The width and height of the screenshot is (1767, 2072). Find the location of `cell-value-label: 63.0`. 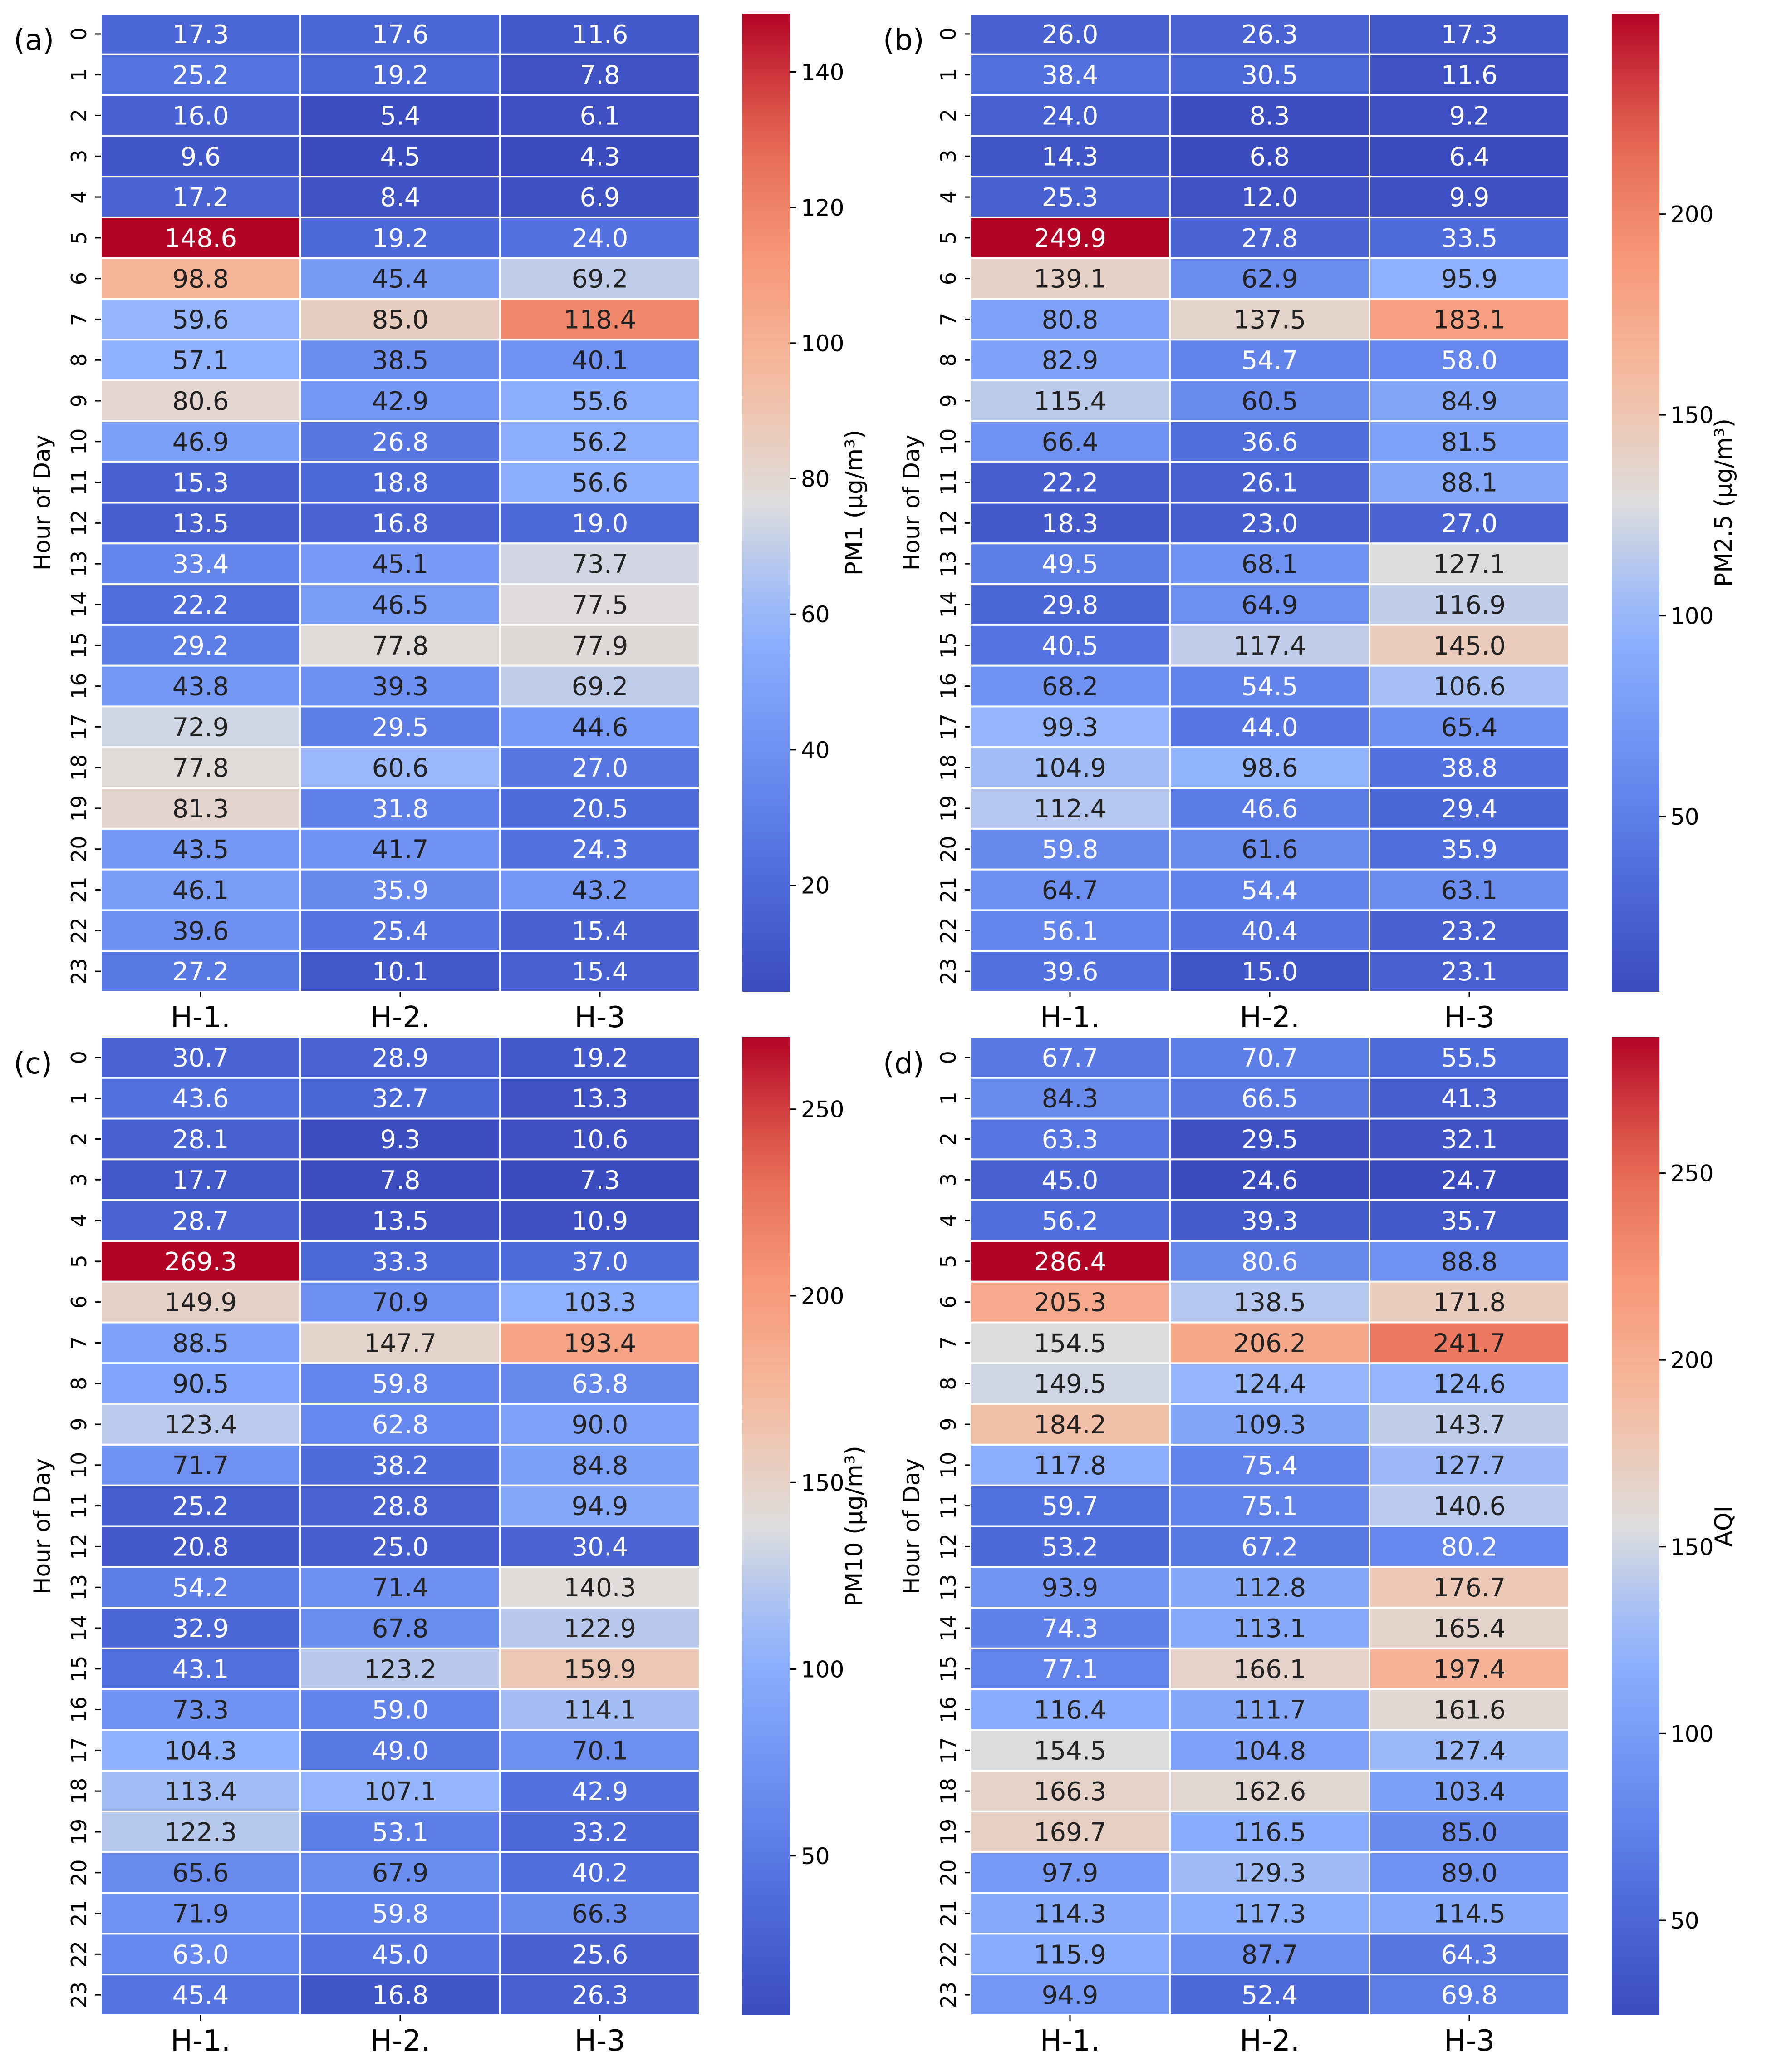

cell-value-label: 63.0 is located at coordinates (200, 1954).